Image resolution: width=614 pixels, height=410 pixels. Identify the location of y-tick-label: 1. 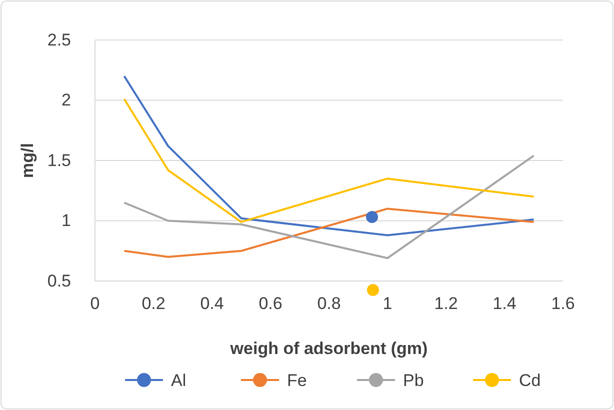
(66, 220).